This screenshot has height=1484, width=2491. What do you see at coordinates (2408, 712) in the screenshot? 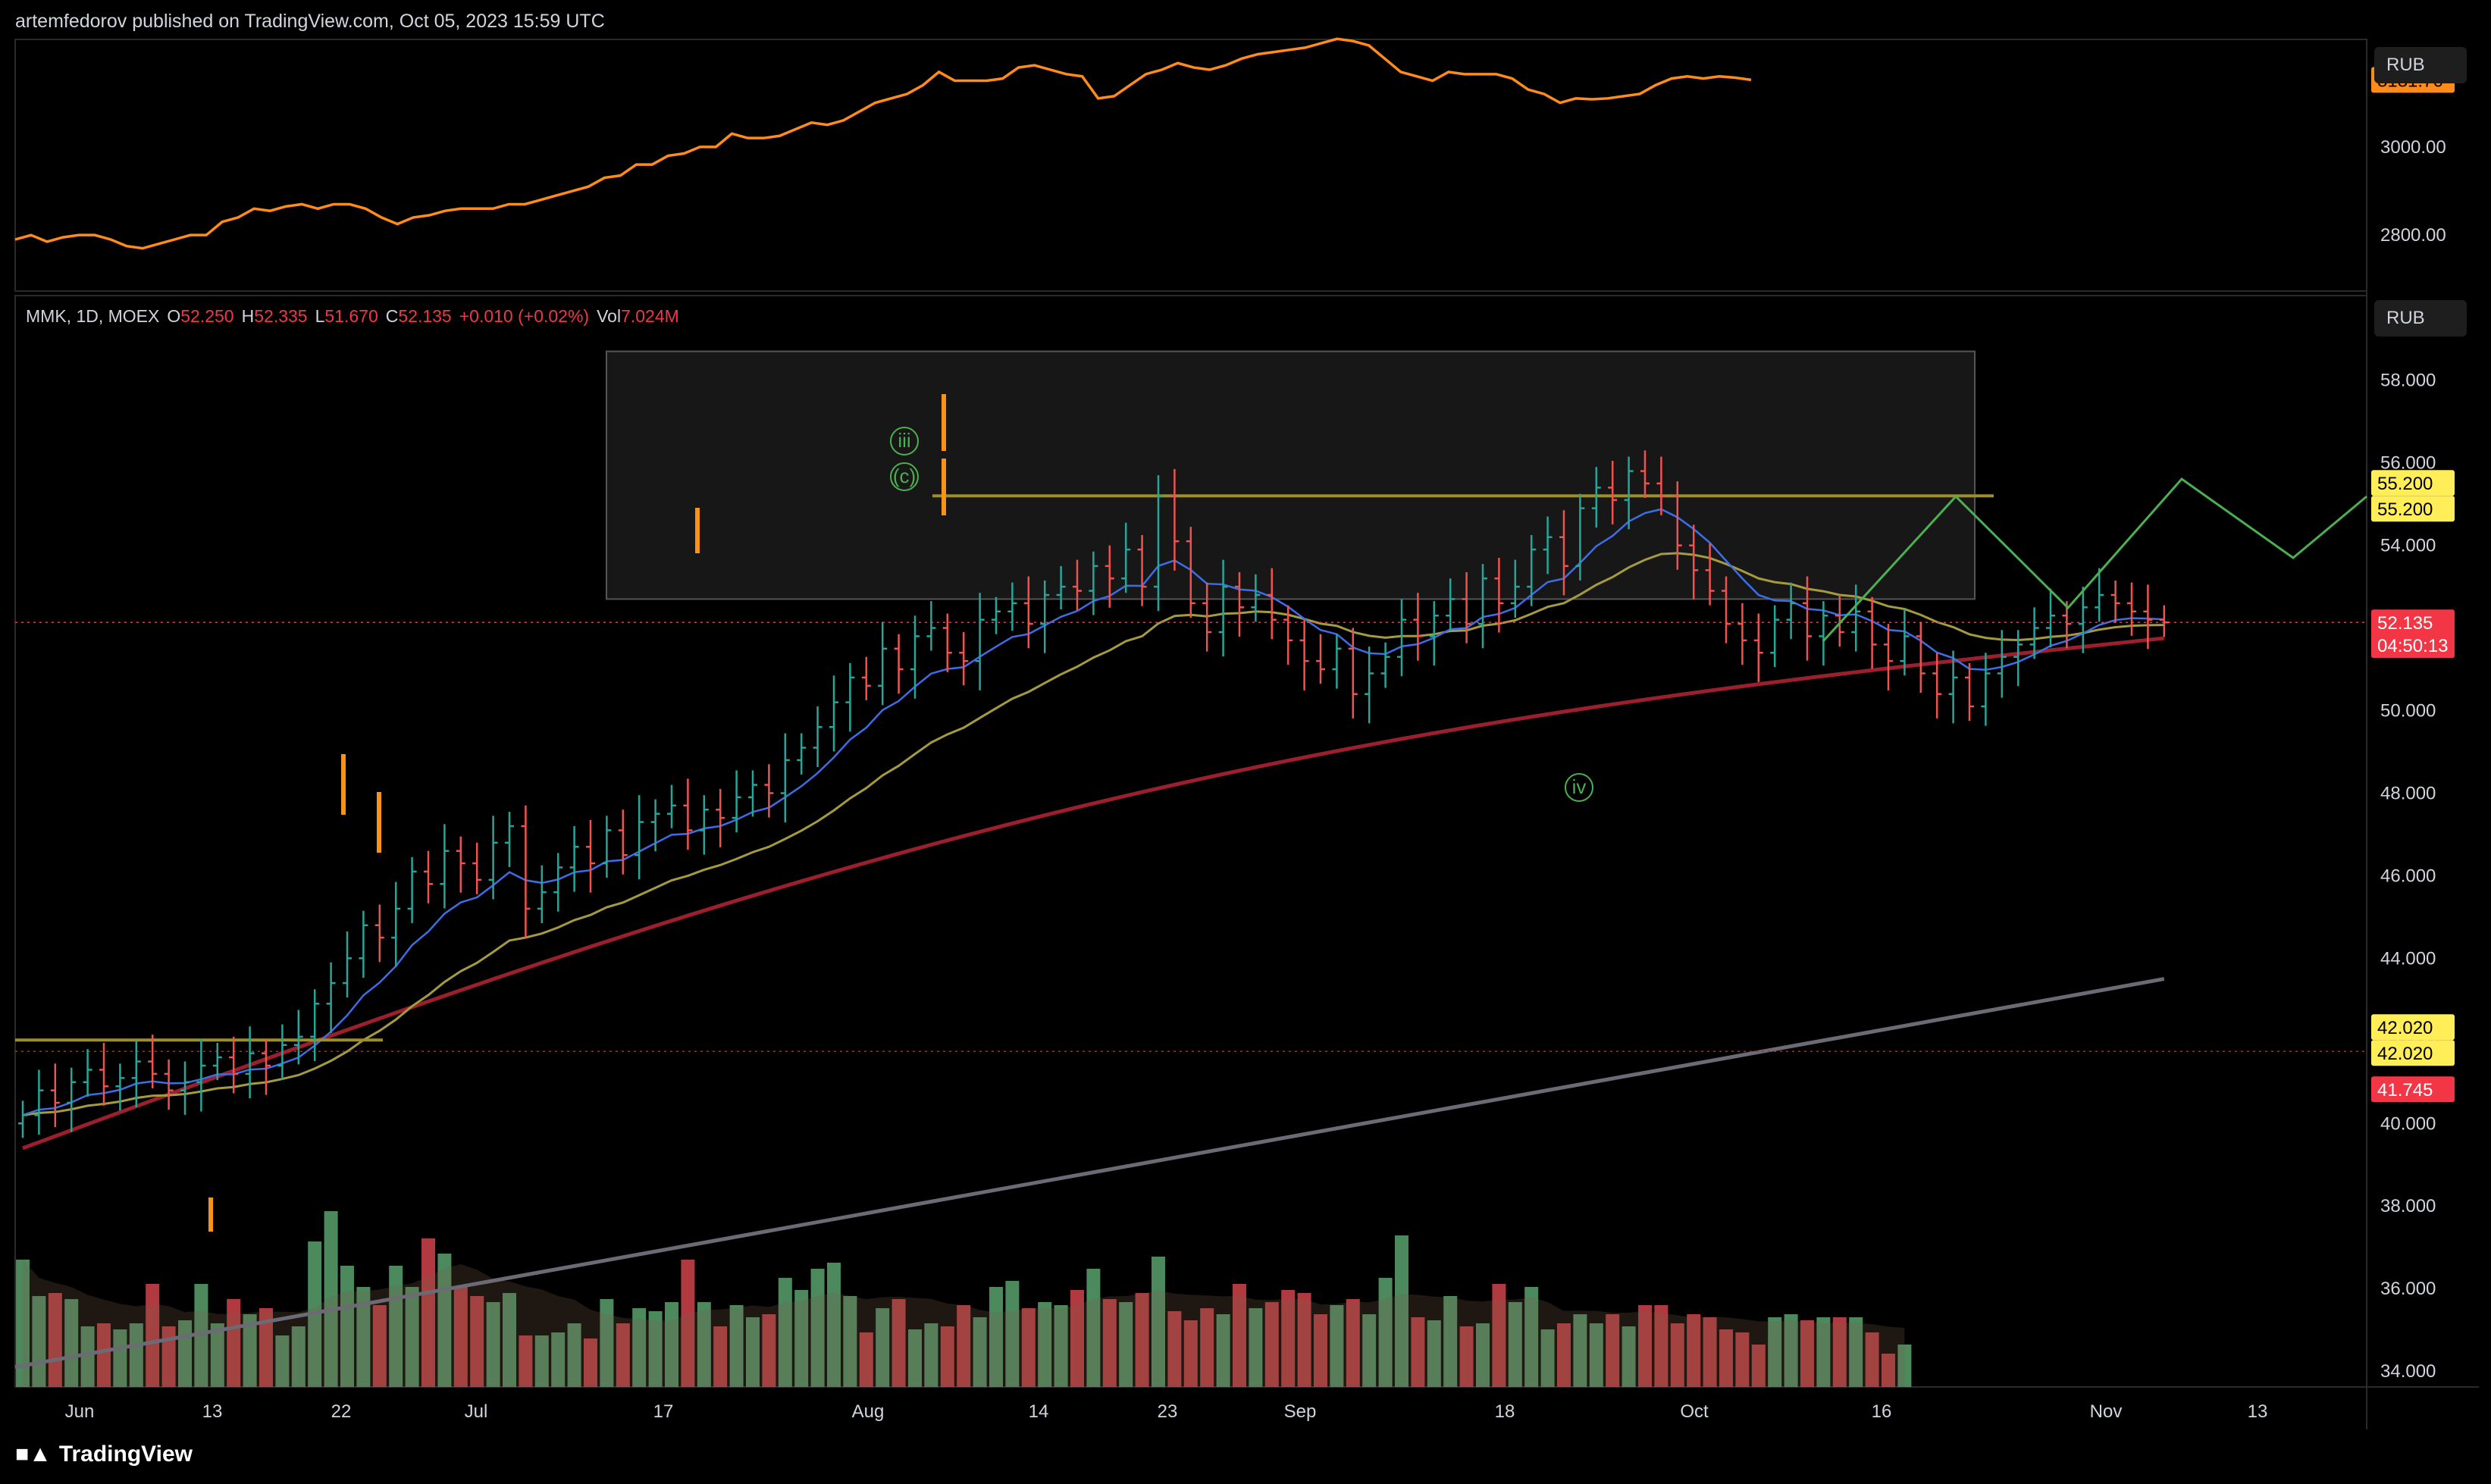
I see `price-tick-label: 50.000` at bounding box center [2408, 712].